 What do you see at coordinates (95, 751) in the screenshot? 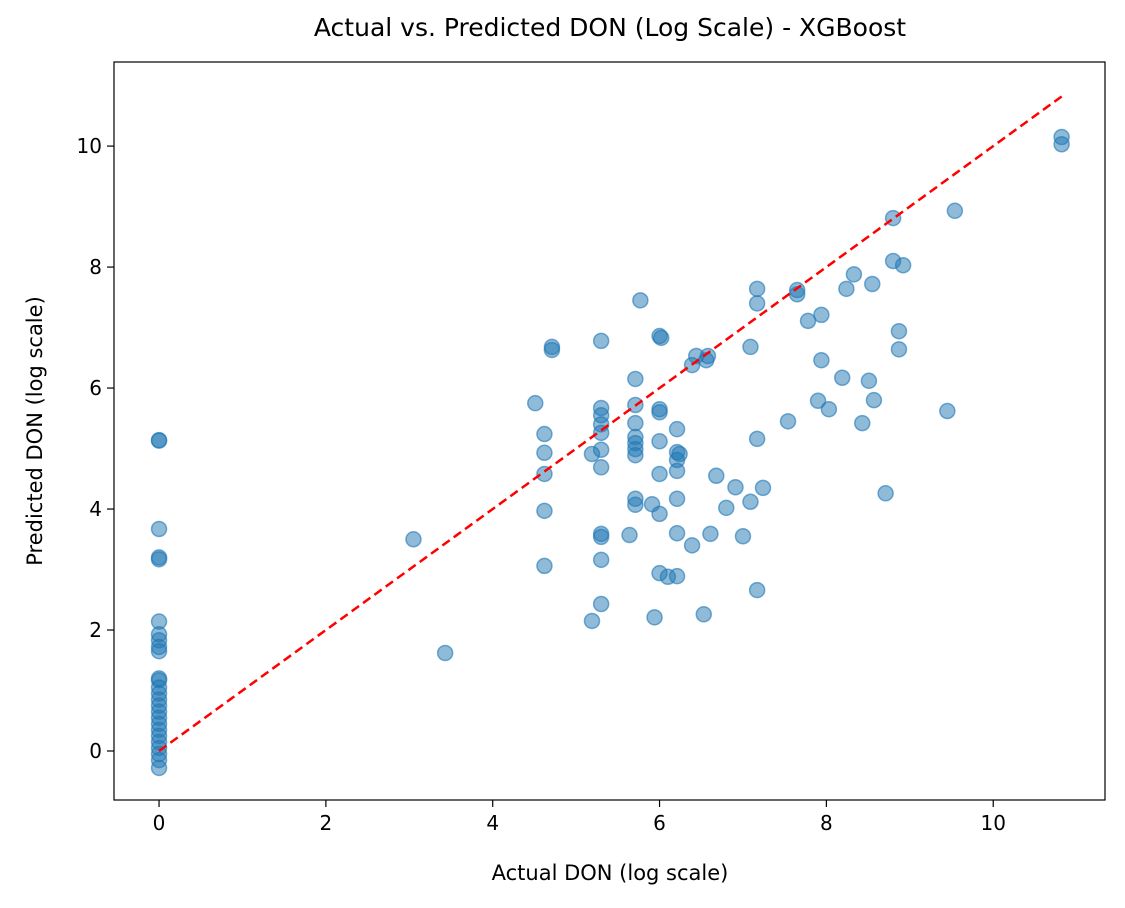
I see `y-tick-label: 0` at bounding box center [95, 751].